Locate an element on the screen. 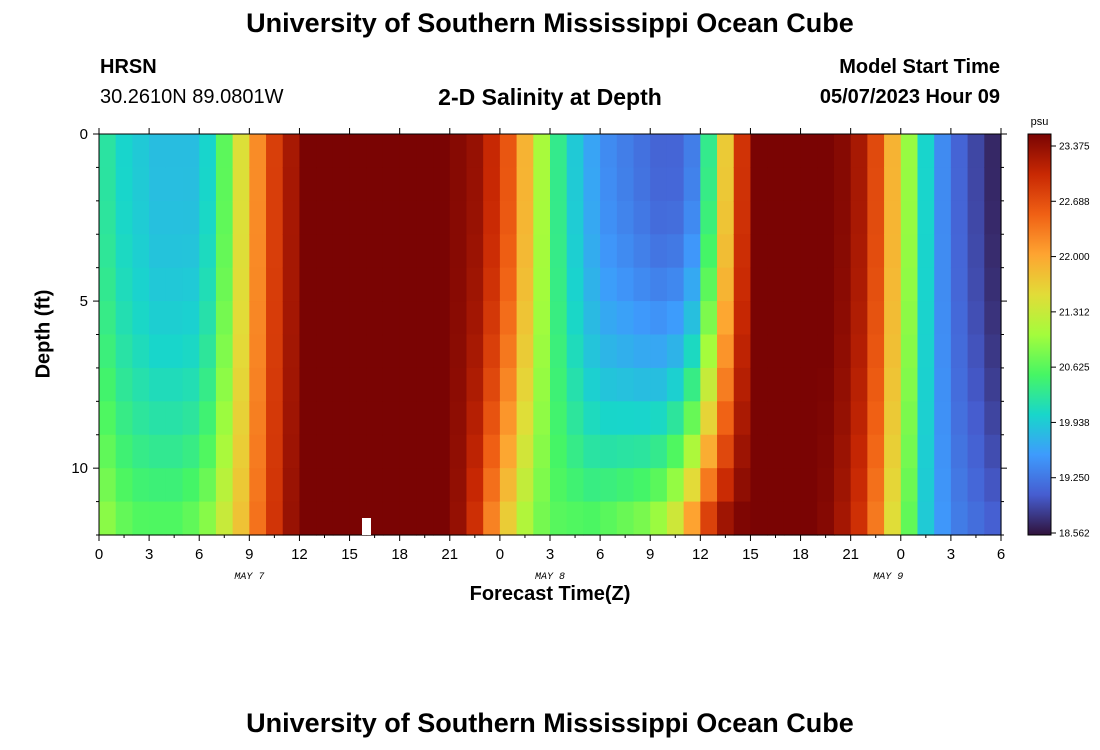 The image size is (1100, 750). x-tick-label: 15 is located at coordinates (349, 554).